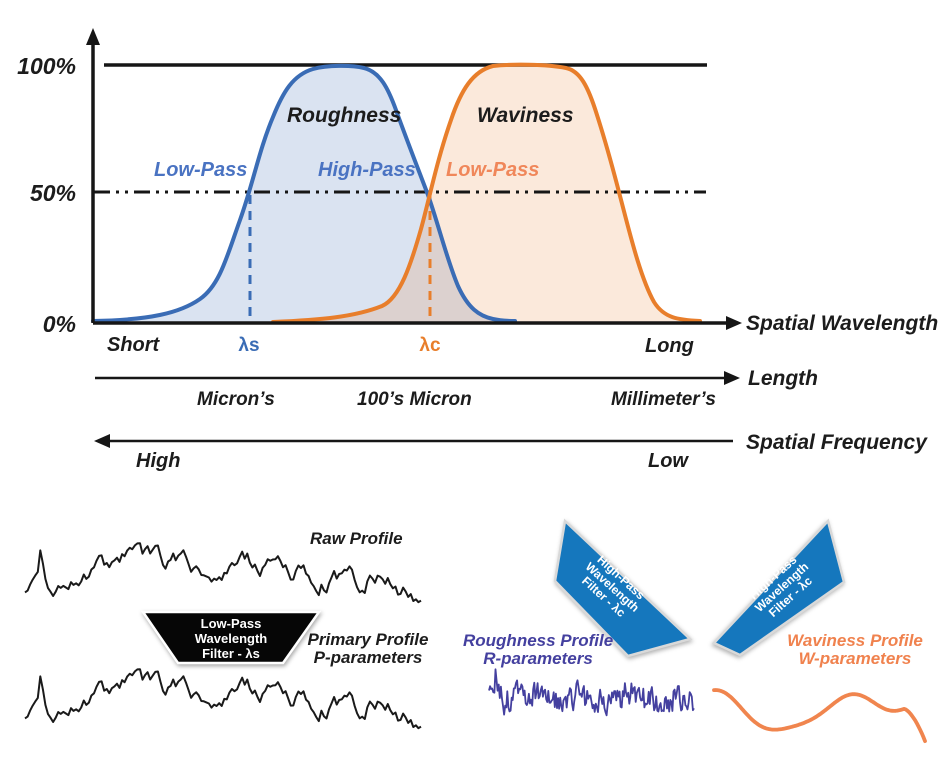  Describe the element at coordinates (52, 193) in the screenshot. I see `tick-50-percent: 50%` at that location.